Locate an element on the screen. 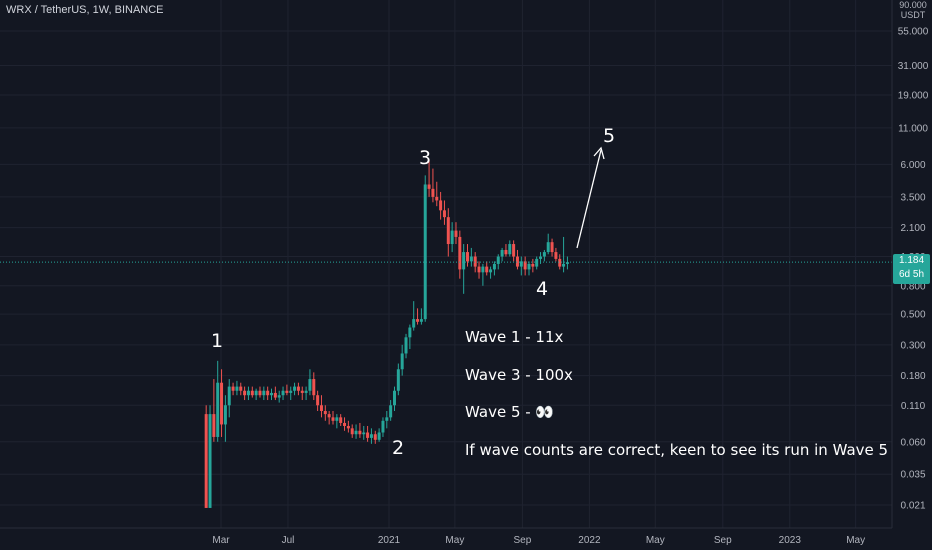  wave-2-label: 2 is located at coordinates (398, 448).